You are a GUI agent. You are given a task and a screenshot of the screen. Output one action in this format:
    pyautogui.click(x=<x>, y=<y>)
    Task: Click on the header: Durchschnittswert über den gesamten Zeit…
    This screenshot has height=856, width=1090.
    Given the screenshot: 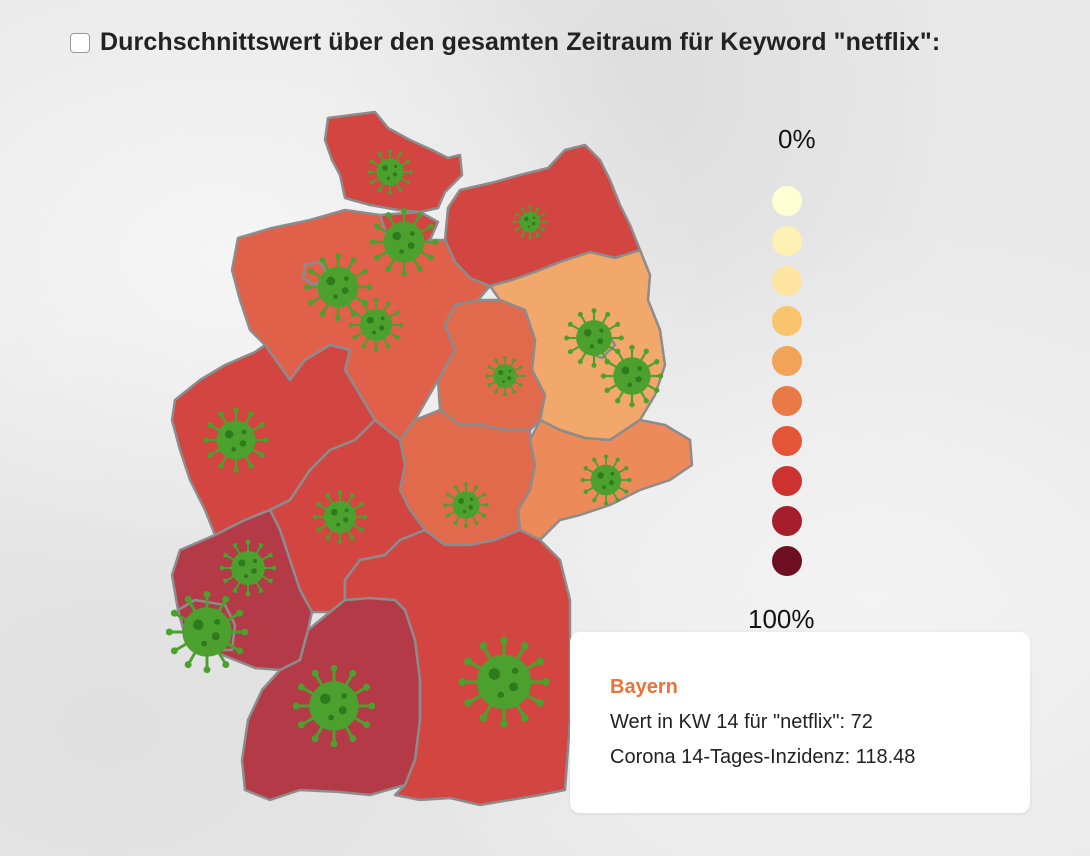 What is the action you would take?
    pyautogui.click(x=505, y=42)
    